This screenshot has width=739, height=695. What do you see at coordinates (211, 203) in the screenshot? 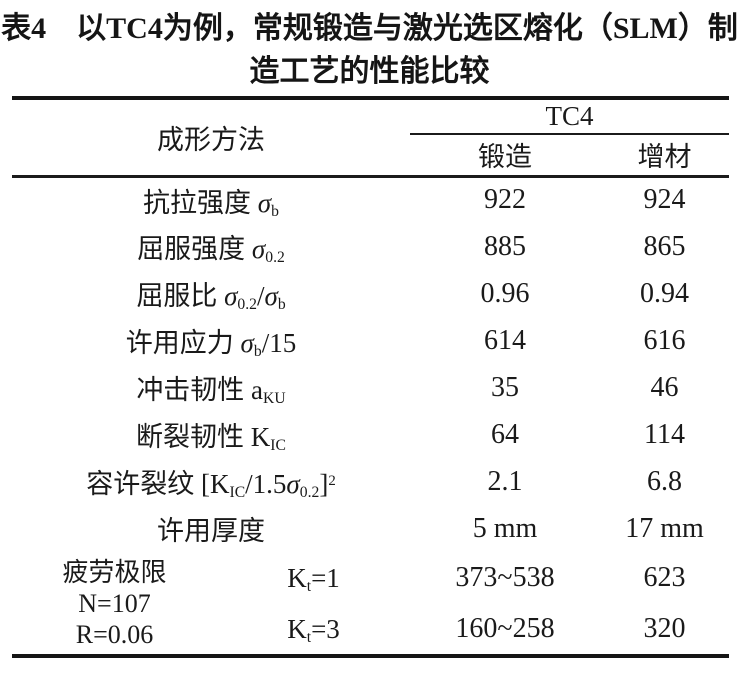
I see `row-label: 抗拉强度 σb` at bounding box center [211, 203].